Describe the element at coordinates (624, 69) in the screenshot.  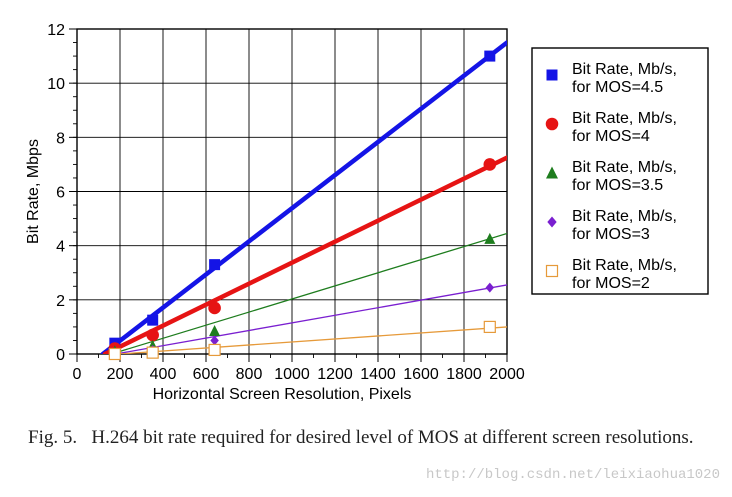
I see `legend-label-1-line1: Bit Rate, Mb/s,` at that location.